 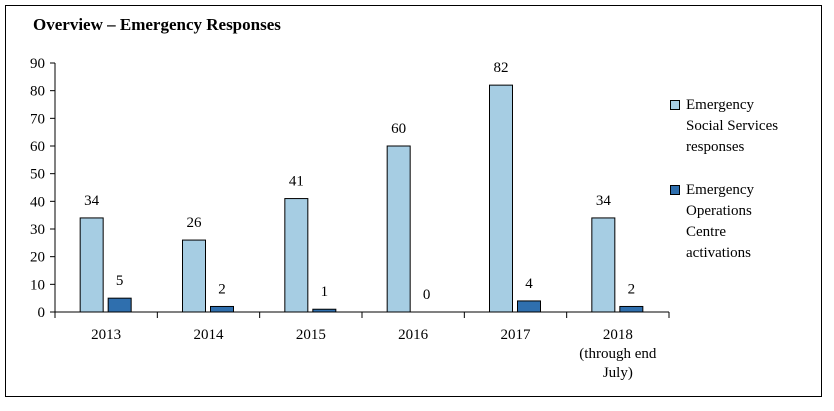 I want to click on data-label: 5, so click(x=120, y=281).